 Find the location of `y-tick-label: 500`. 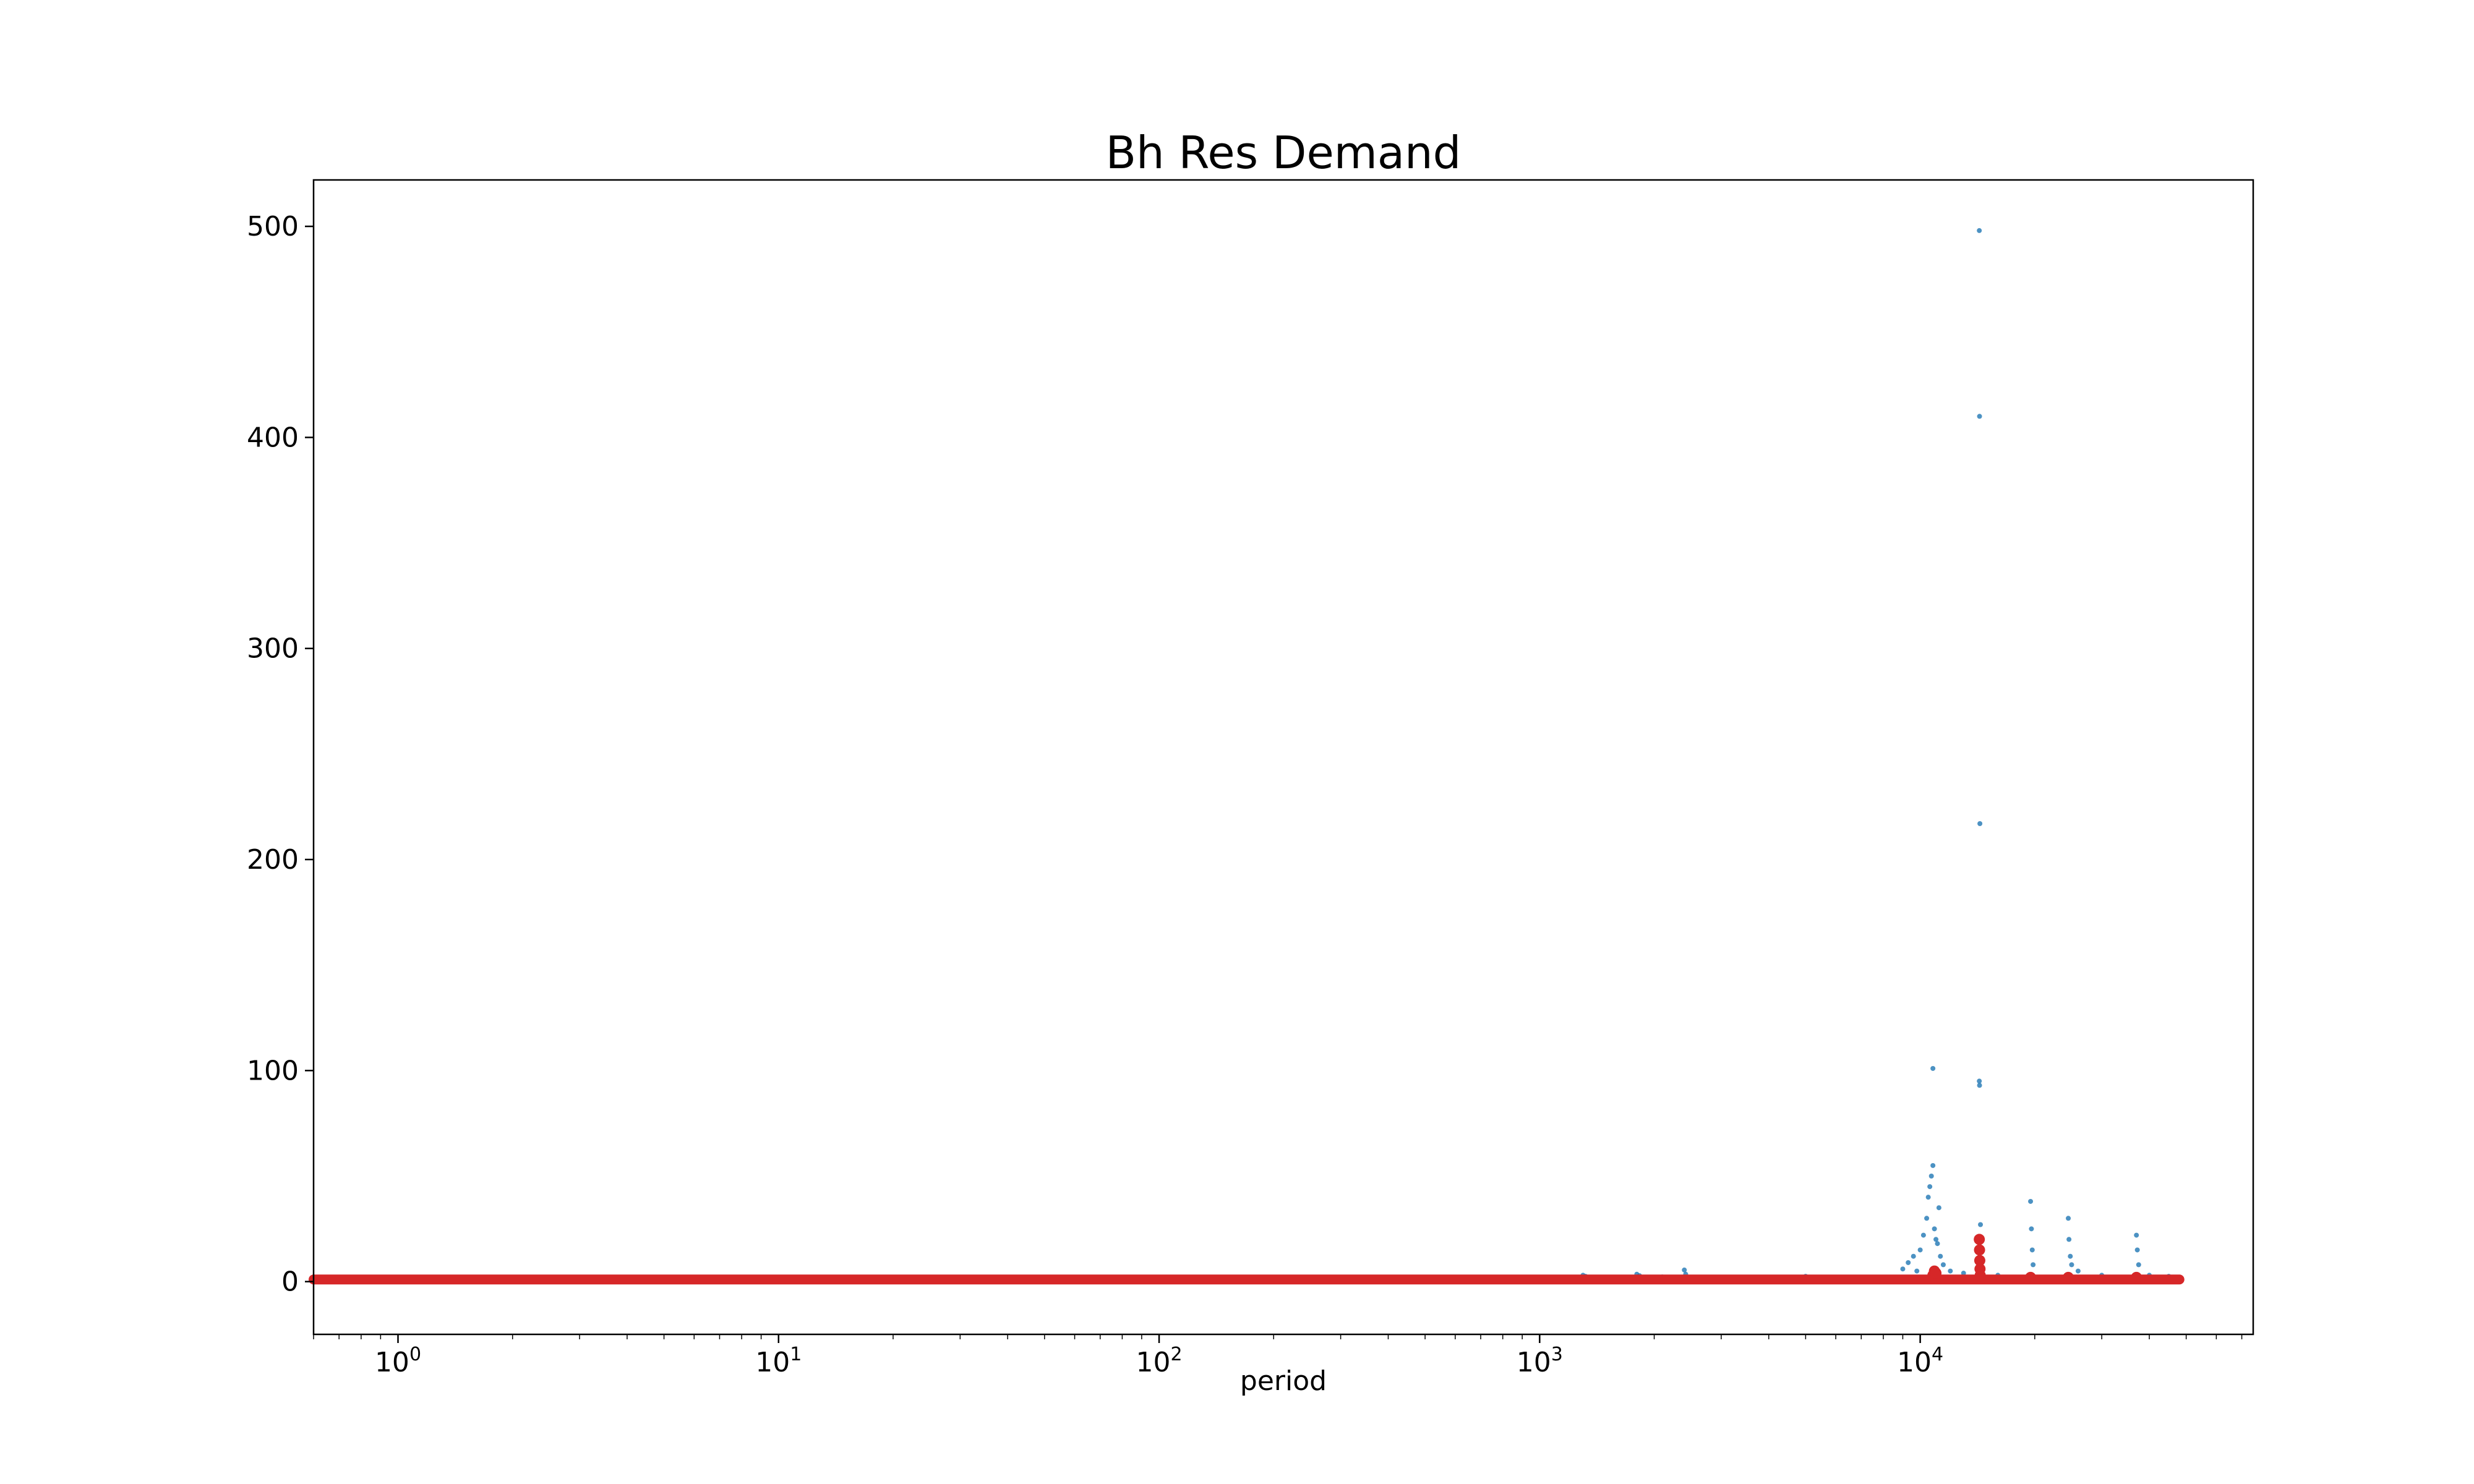

y-tick-label: 500 is located at coordinates (273, 226).